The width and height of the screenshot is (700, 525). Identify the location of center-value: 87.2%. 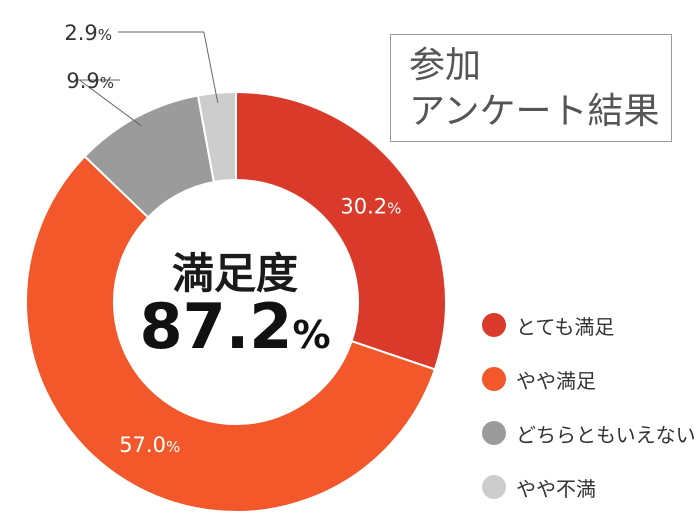
(235, 326).